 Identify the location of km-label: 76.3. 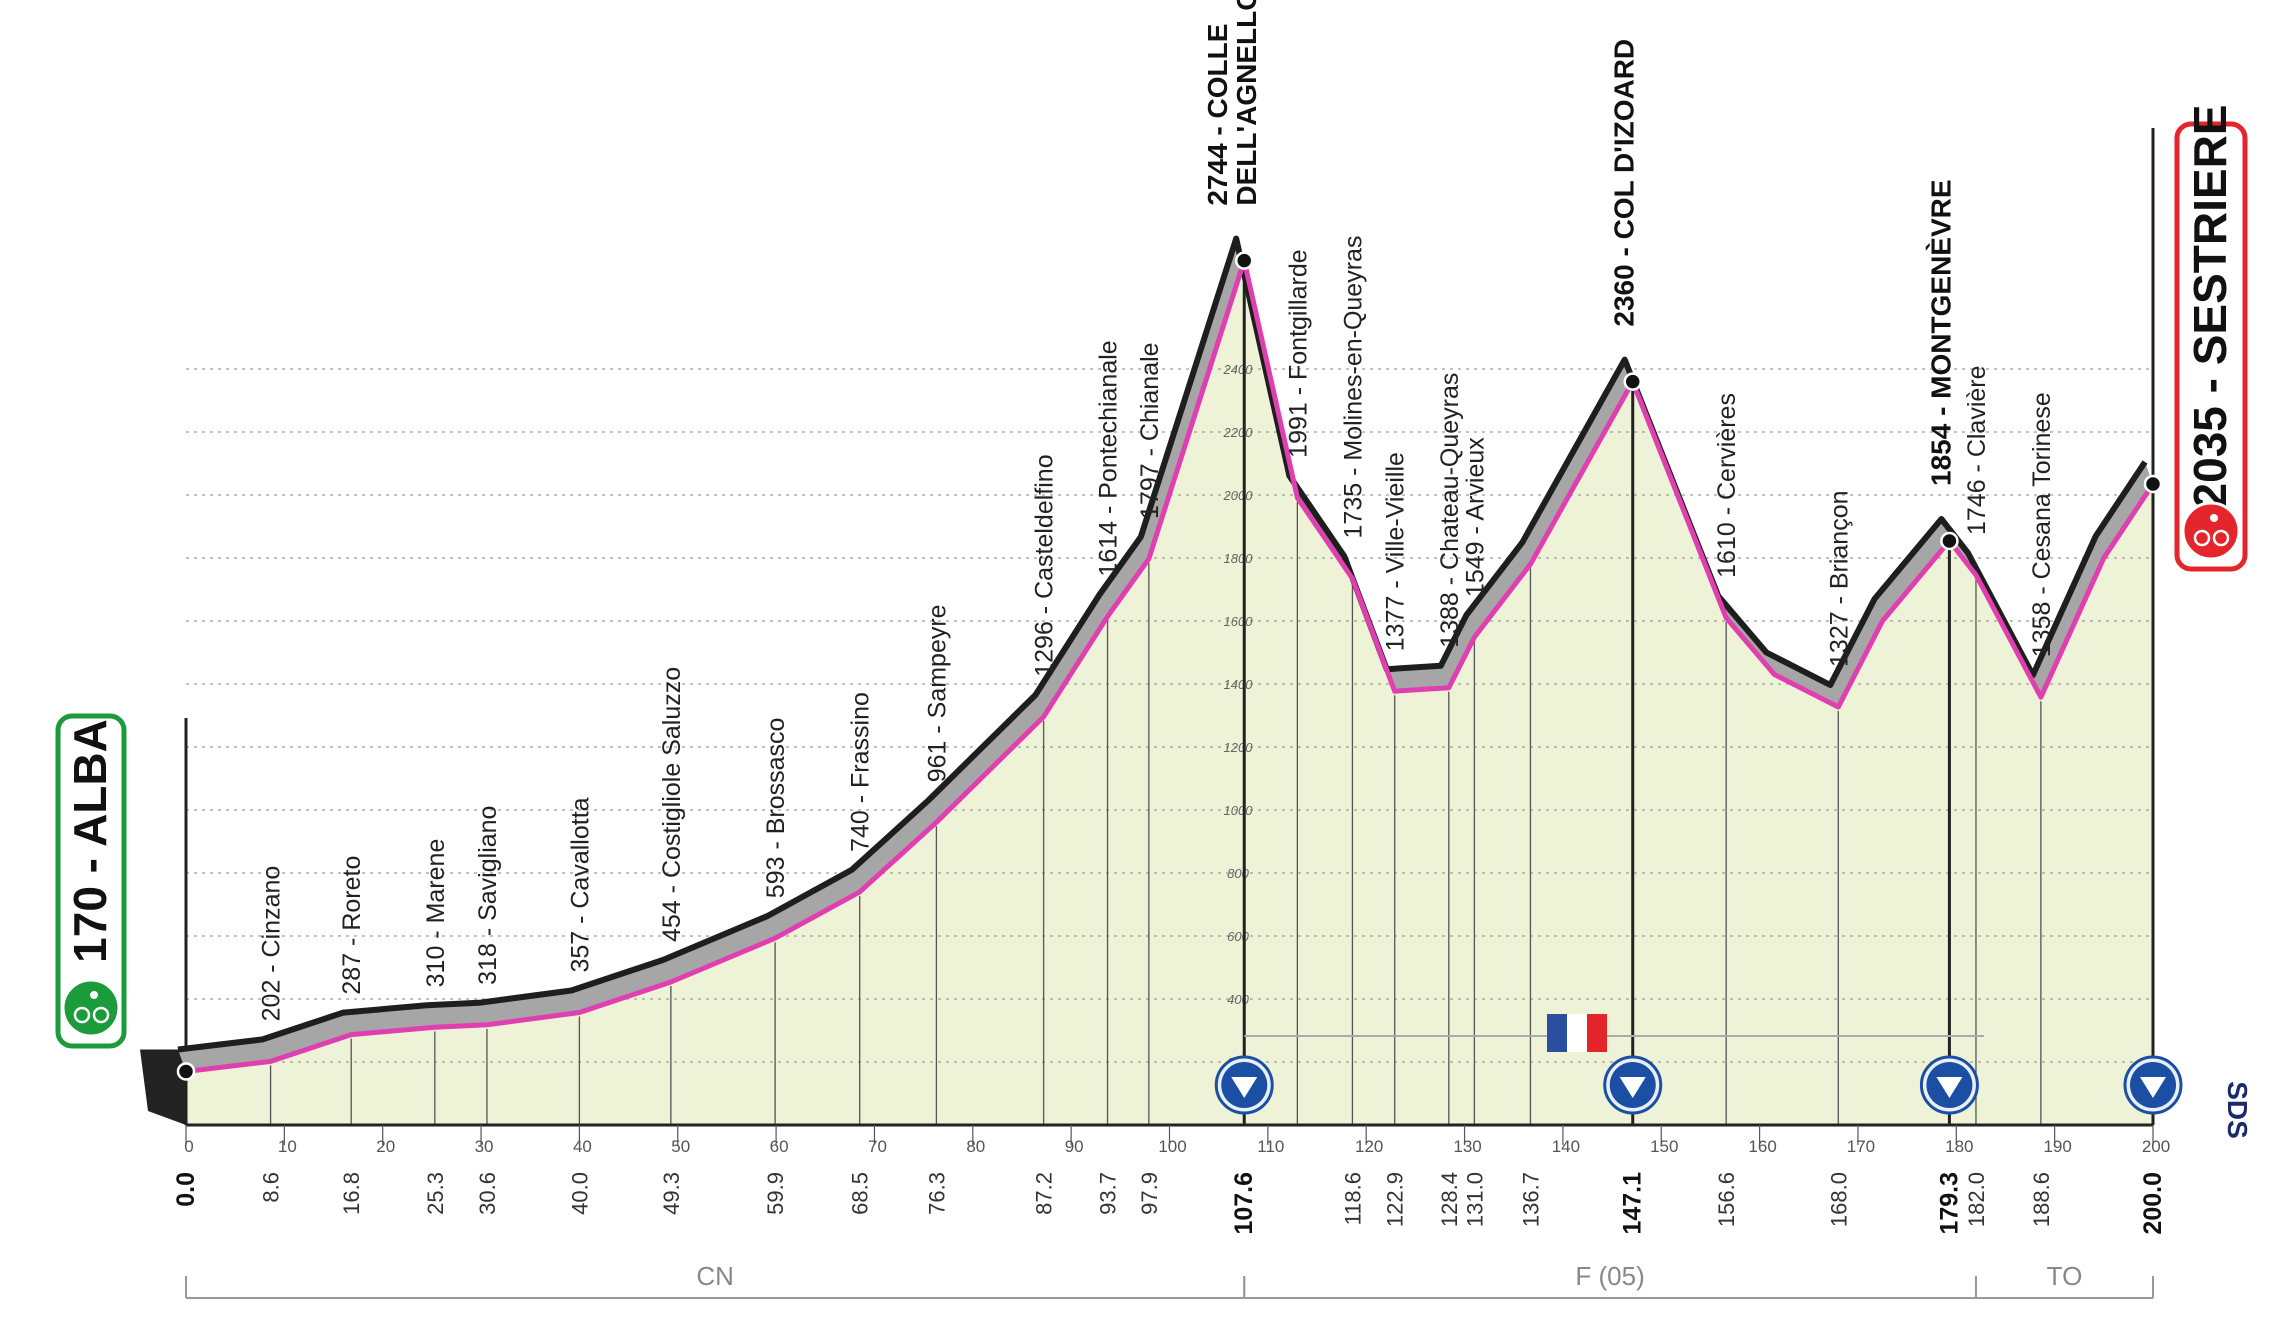
(936, 1193).